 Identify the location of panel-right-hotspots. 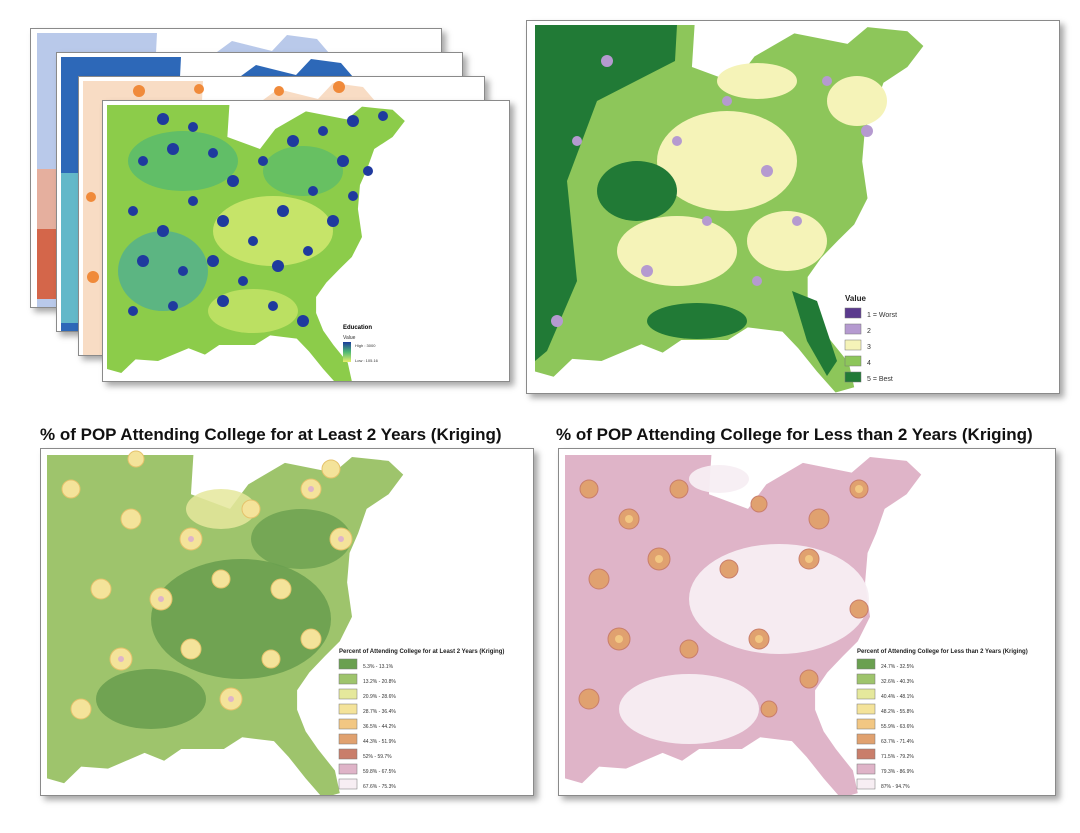
(723, 598).